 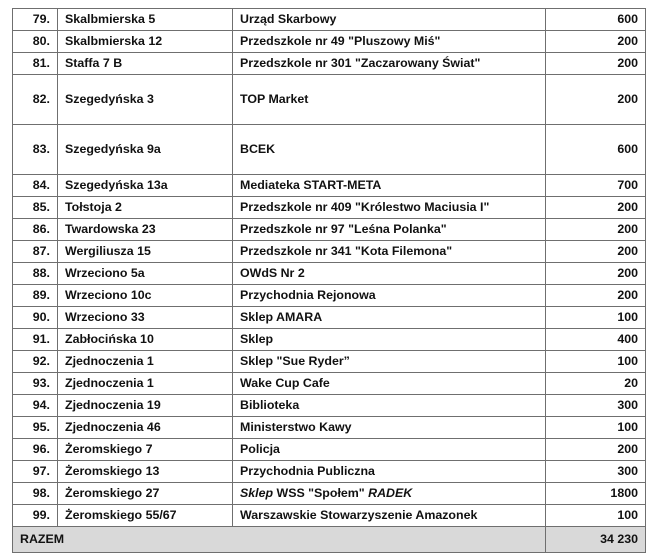 What do you see at coordinates (35, 515) in the screenshot?
I see `row-index-cell: 99.` at bounding box center [35, 515].